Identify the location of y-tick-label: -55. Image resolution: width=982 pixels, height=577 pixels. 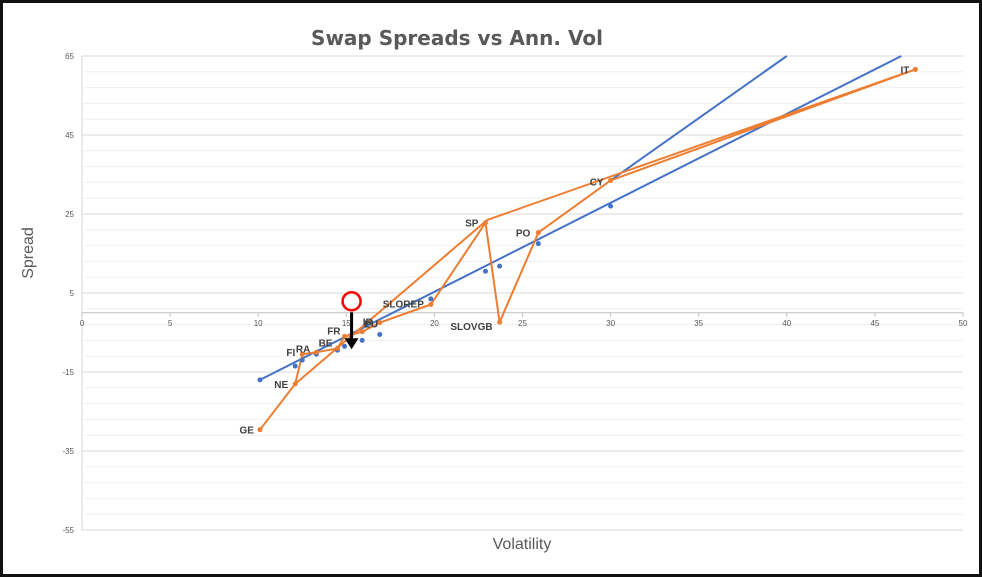
(68, 530).